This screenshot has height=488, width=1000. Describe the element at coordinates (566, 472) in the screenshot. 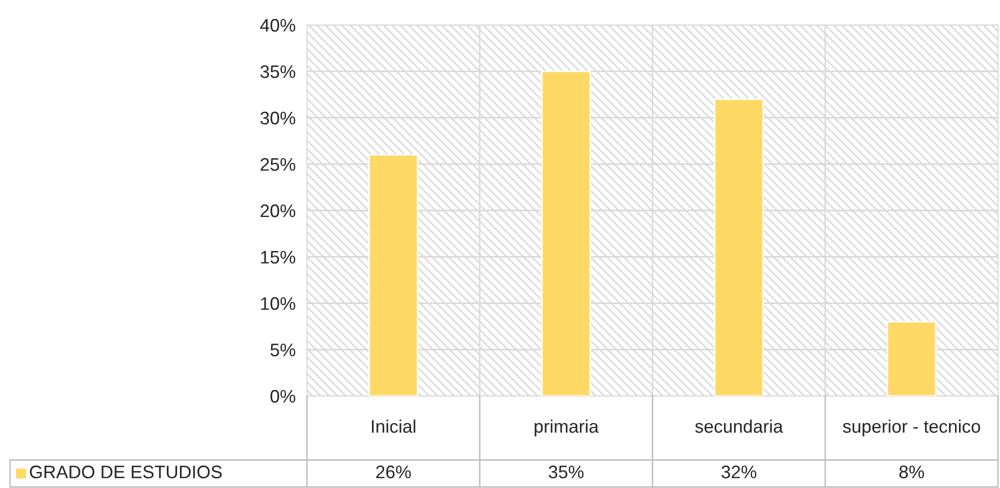

I see `data-label: 35%` at that location.